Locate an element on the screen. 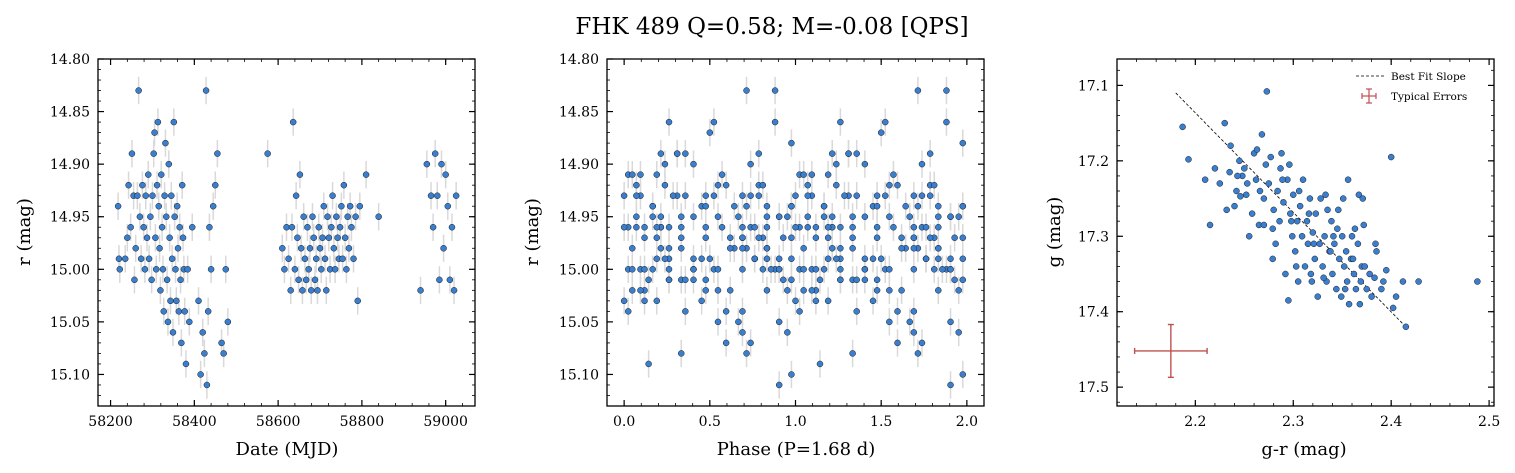  lc-xtick-label: 58400 is located at coordinates (194, 422).